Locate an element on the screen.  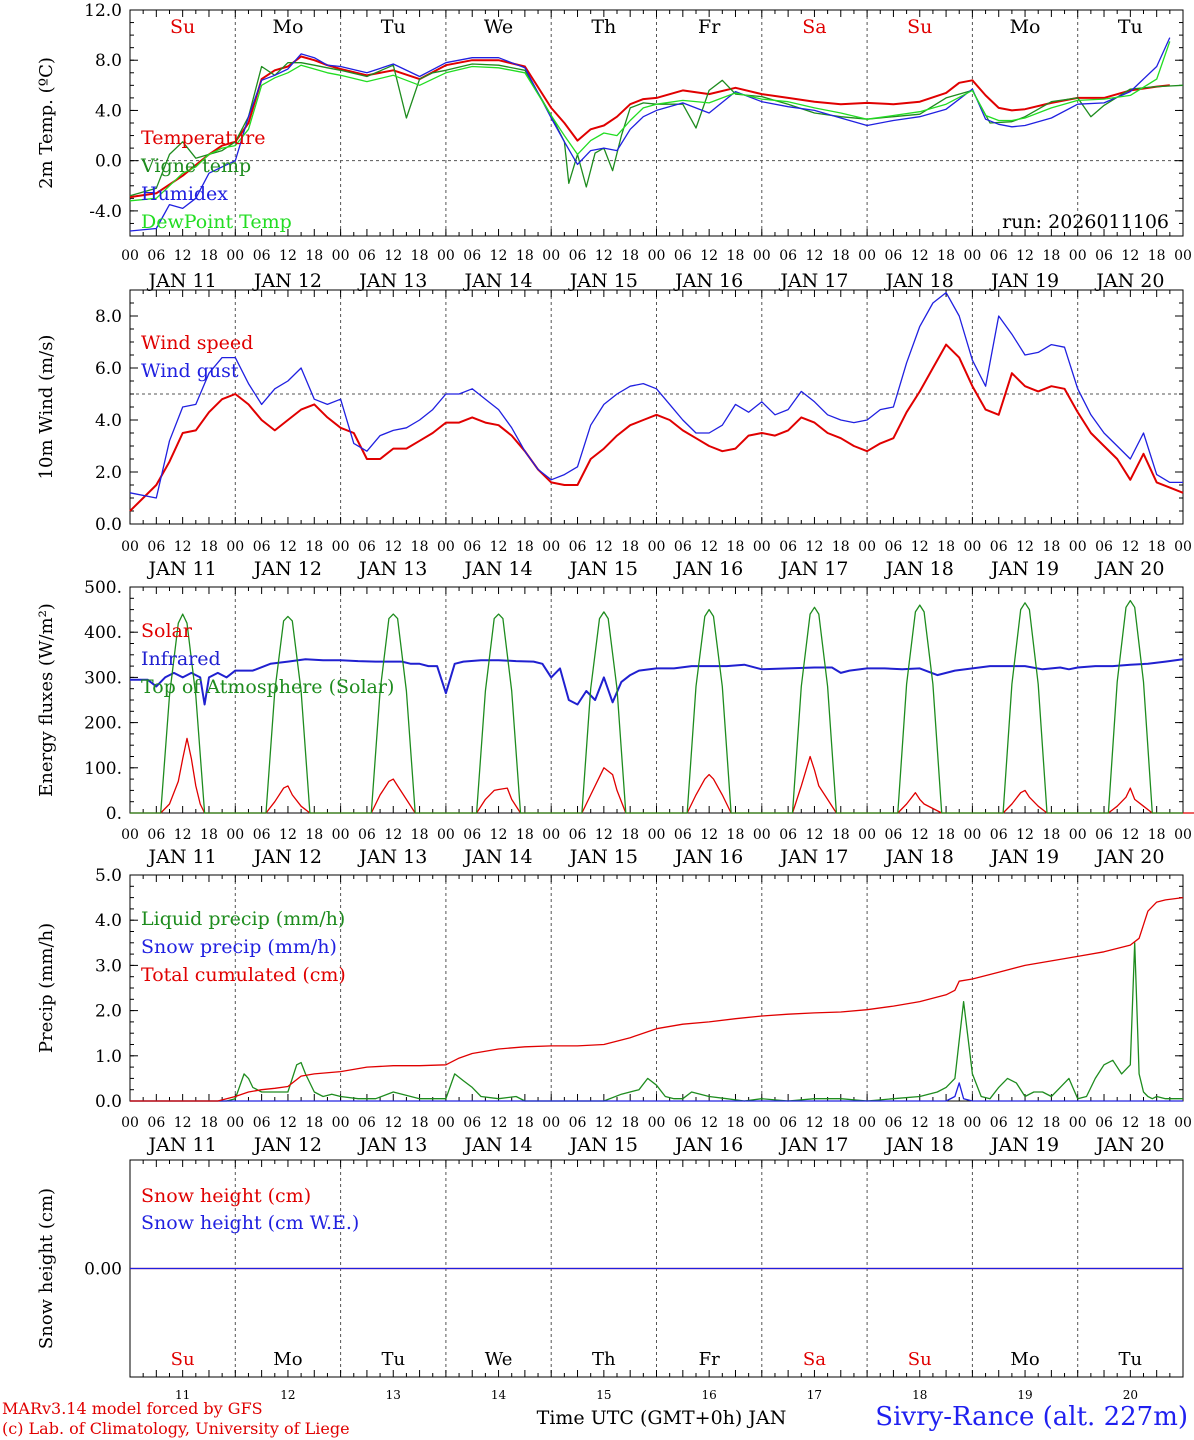
y-tick-label: 300. is located at coordinates (103, 678).